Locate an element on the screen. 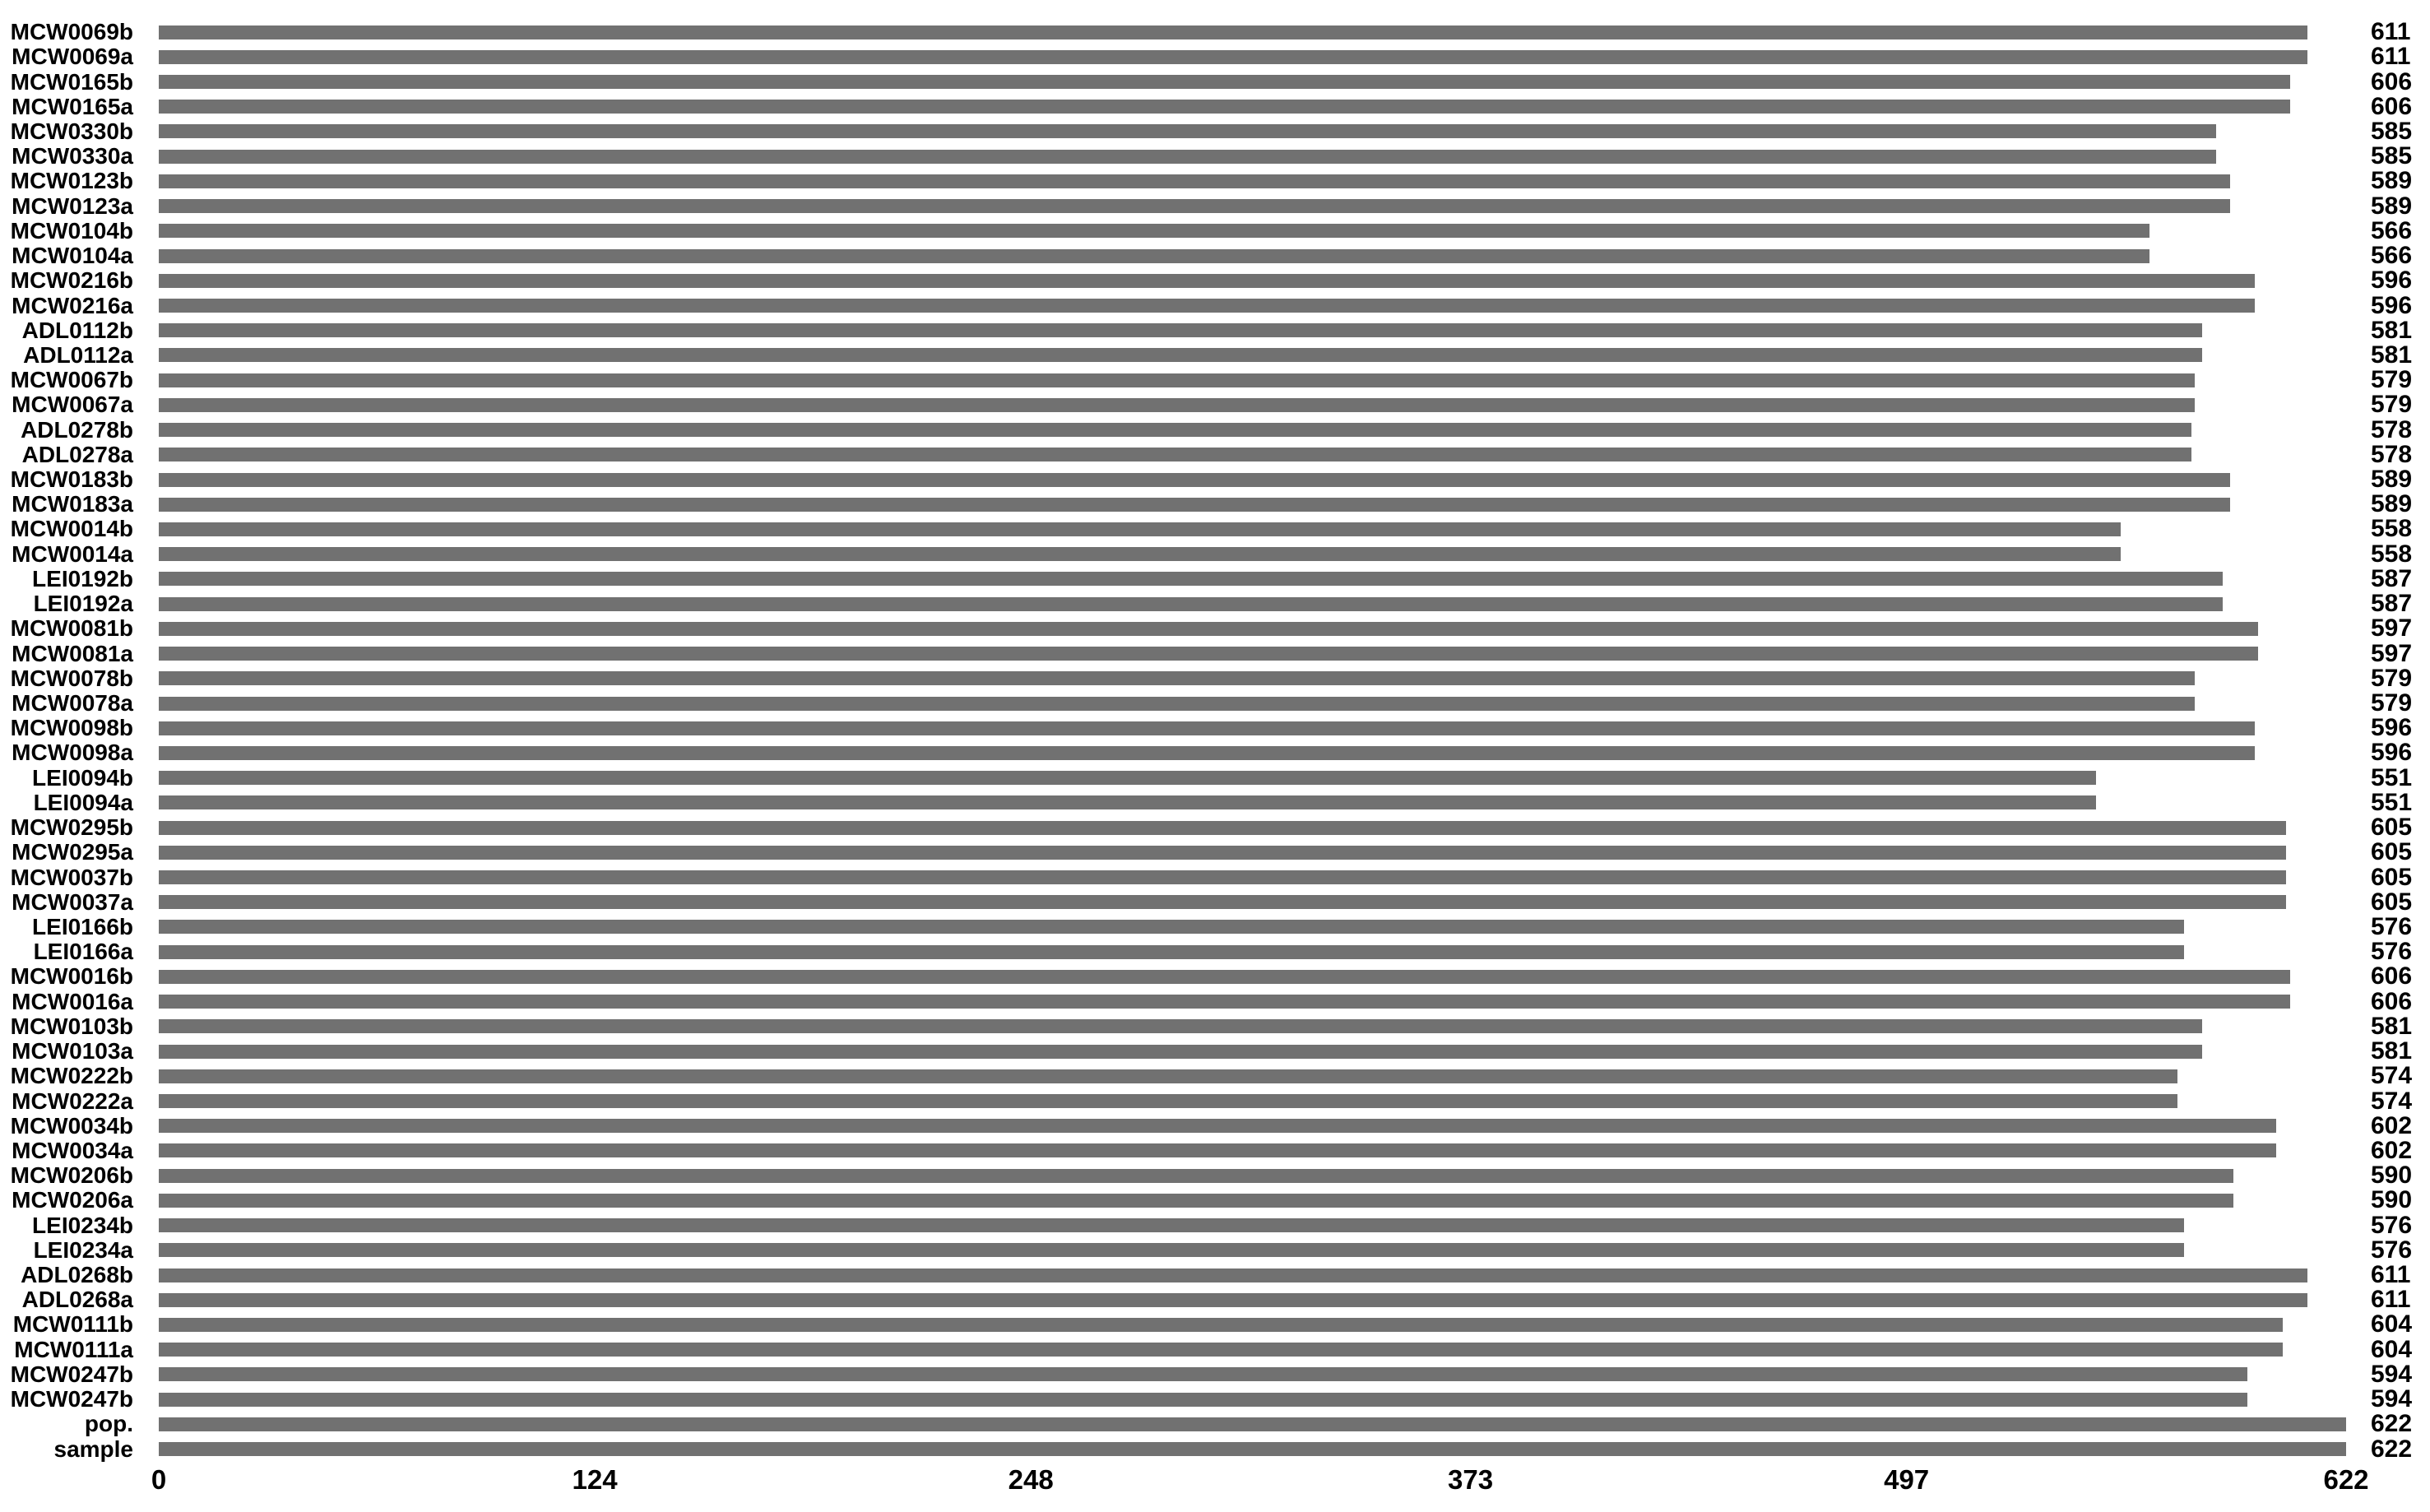  category-label: MCW0069a is located at coordinates (72, 57).